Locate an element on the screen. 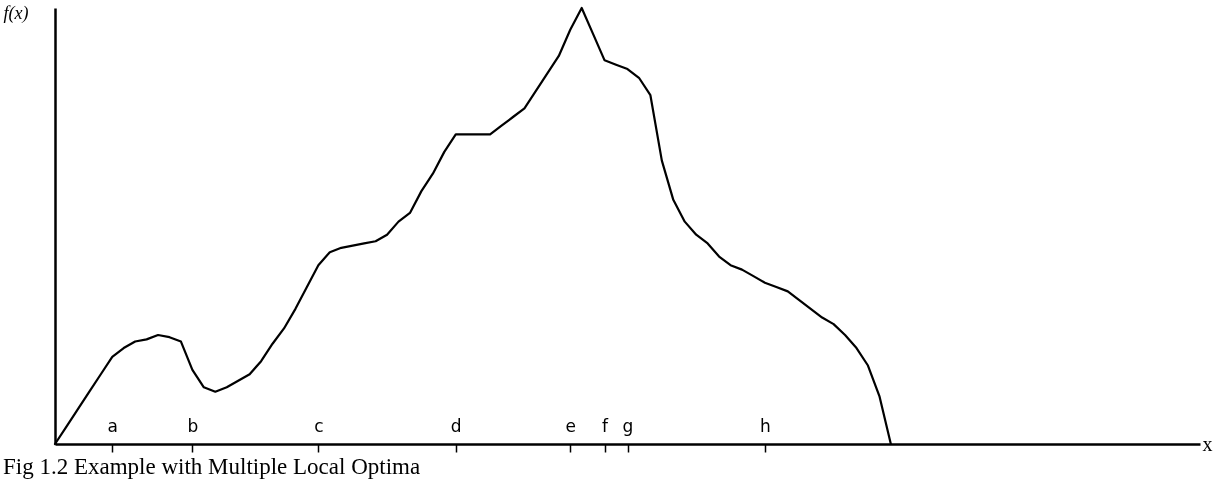 Image resolution: width=1216 pixels, height=485 pixels. x-tick-label: f is located at coordinates (606, 425).